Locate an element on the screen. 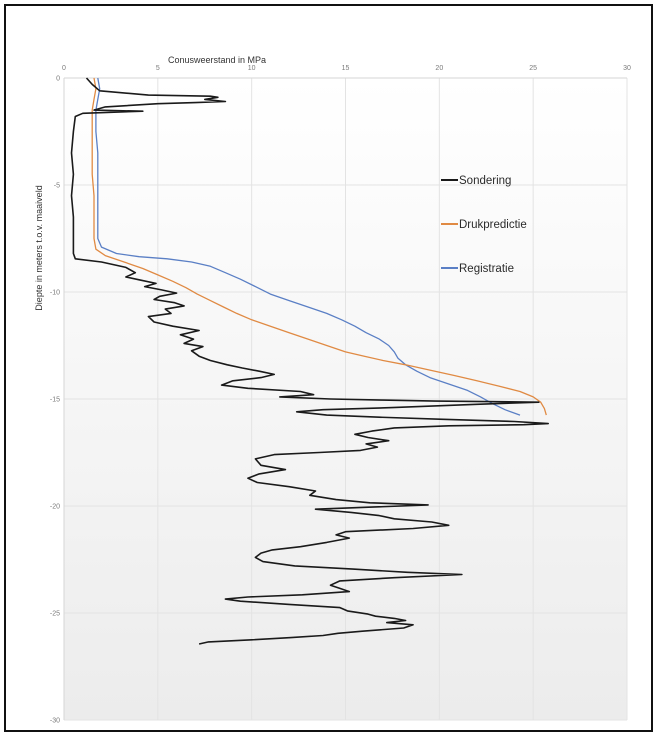 The image size is (659, 738). legend-label-sondering: Sondering is located at coordinates (485, 181).